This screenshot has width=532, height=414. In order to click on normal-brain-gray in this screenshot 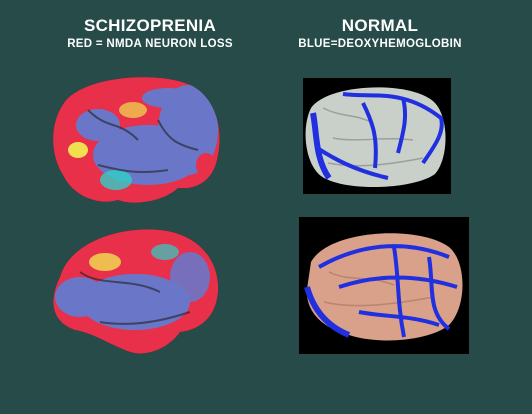, I will do `click(375, 137)`.